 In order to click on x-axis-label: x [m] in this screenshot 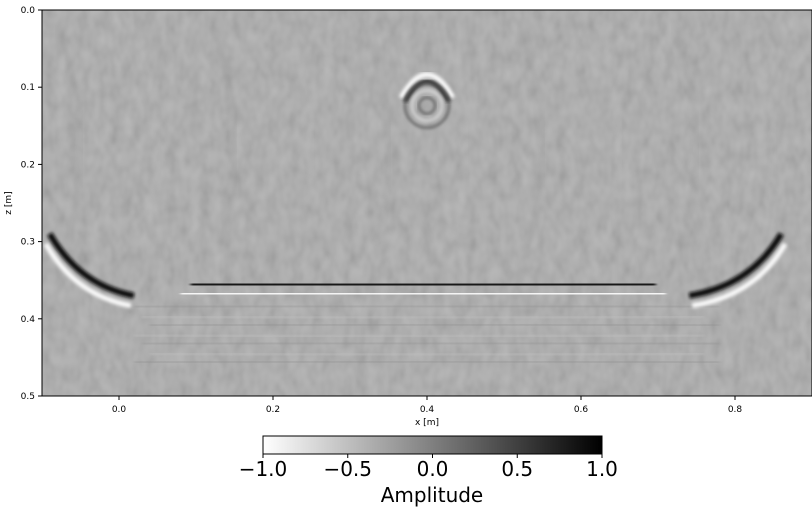, I will do `click(427, 423)`.